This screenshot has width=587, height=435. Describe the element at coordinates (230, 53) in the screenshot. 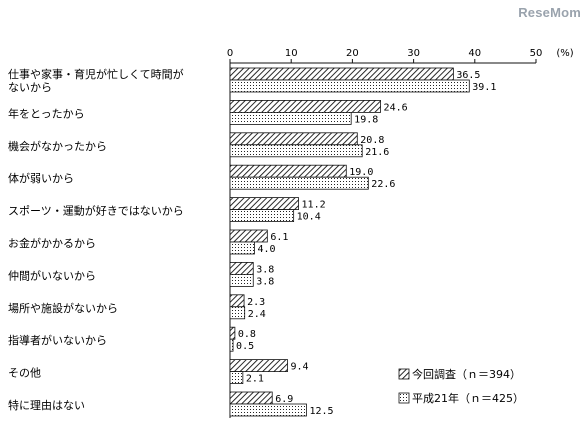

I see `x-tick-label: 0` at that location.